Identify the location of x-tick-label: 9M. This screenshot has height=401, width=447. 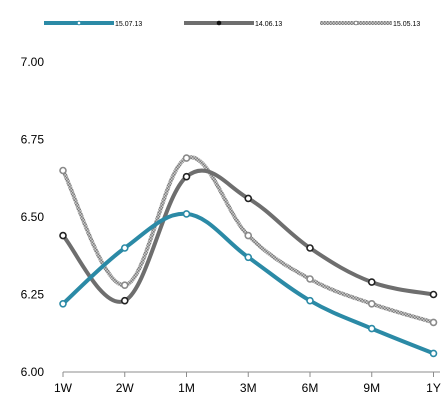
(371, 388).